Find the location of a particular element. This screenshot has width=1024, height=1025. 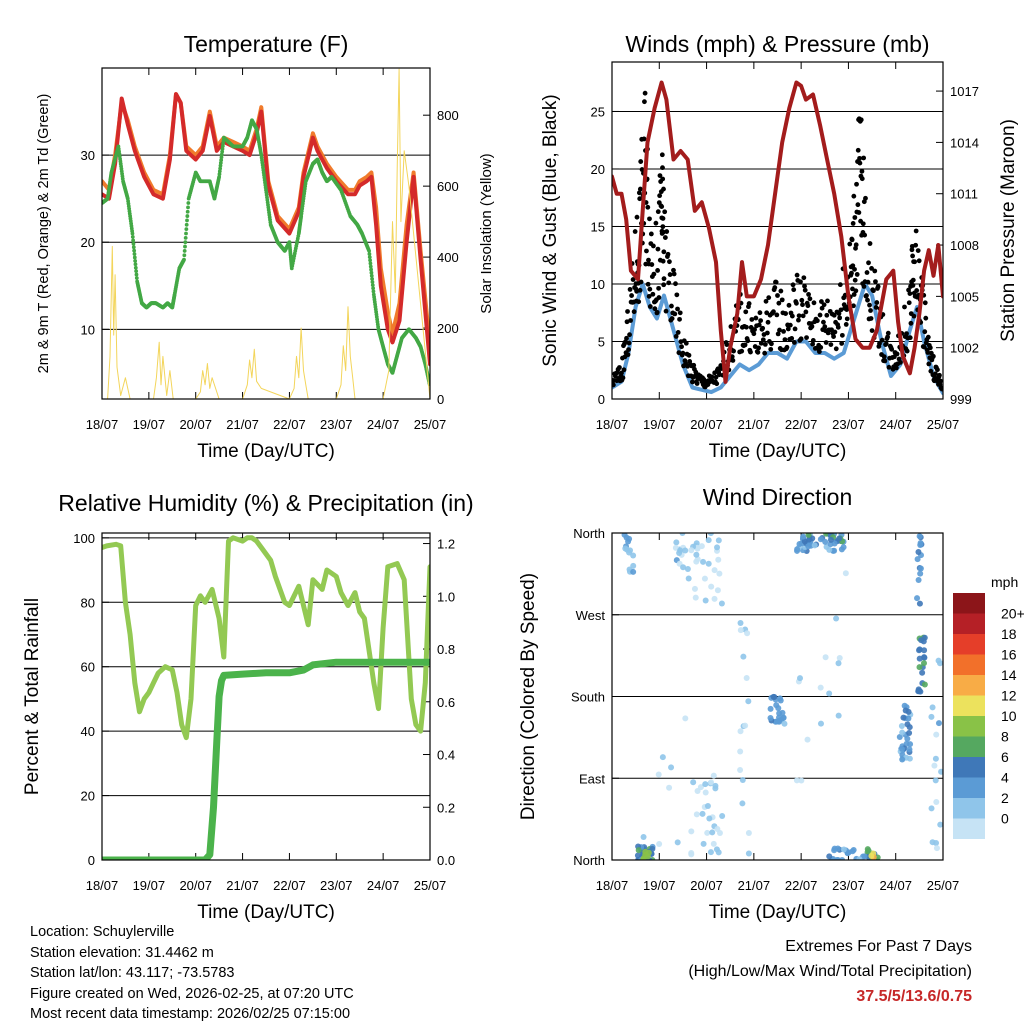

plot-area is located at coordinates (266, 697).